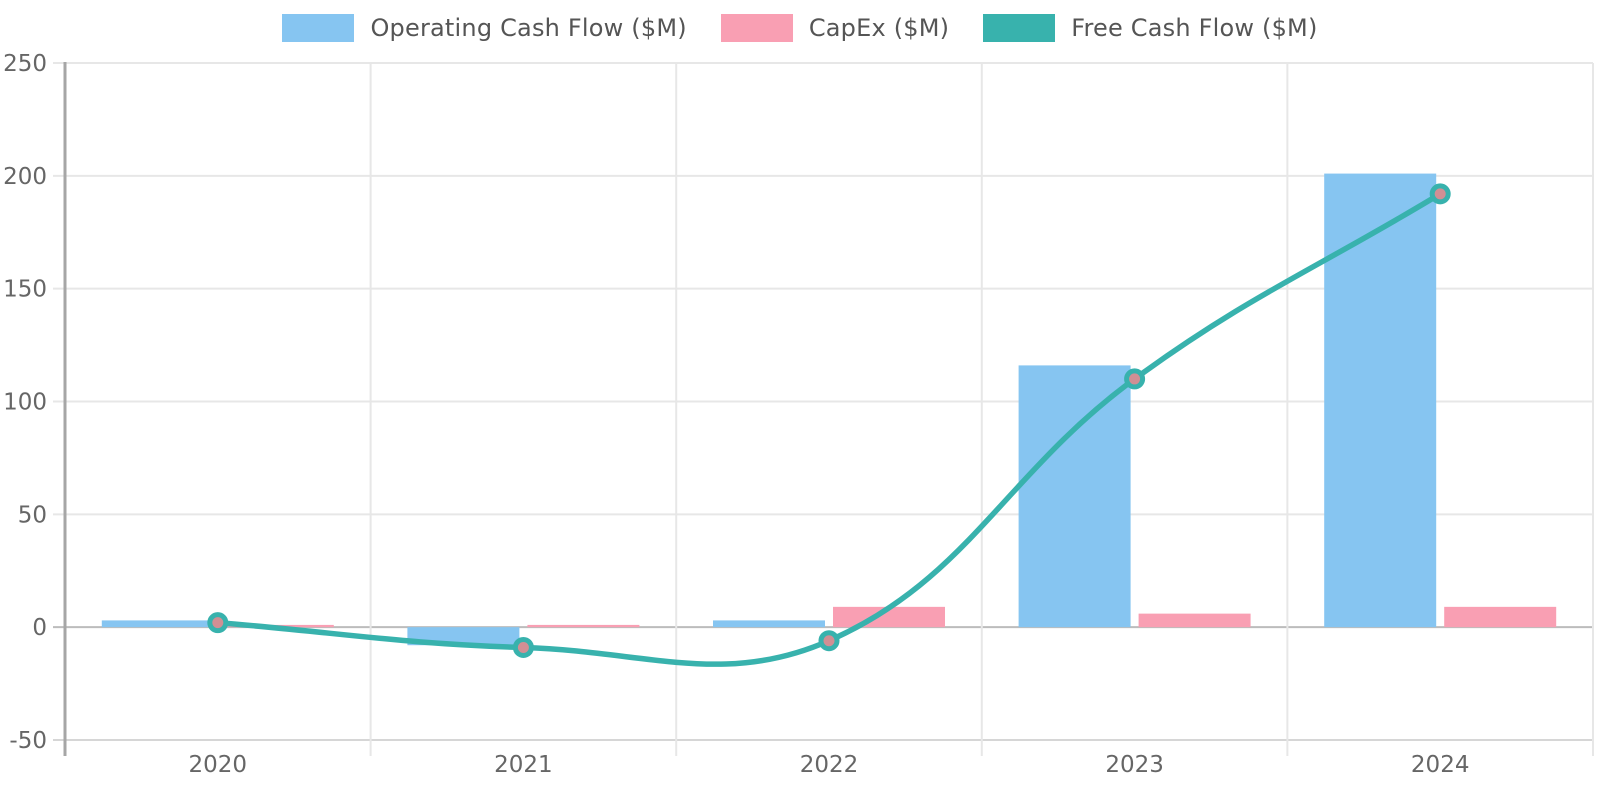  I want to click on y-tick-label-250: 250, so click(25, 64).